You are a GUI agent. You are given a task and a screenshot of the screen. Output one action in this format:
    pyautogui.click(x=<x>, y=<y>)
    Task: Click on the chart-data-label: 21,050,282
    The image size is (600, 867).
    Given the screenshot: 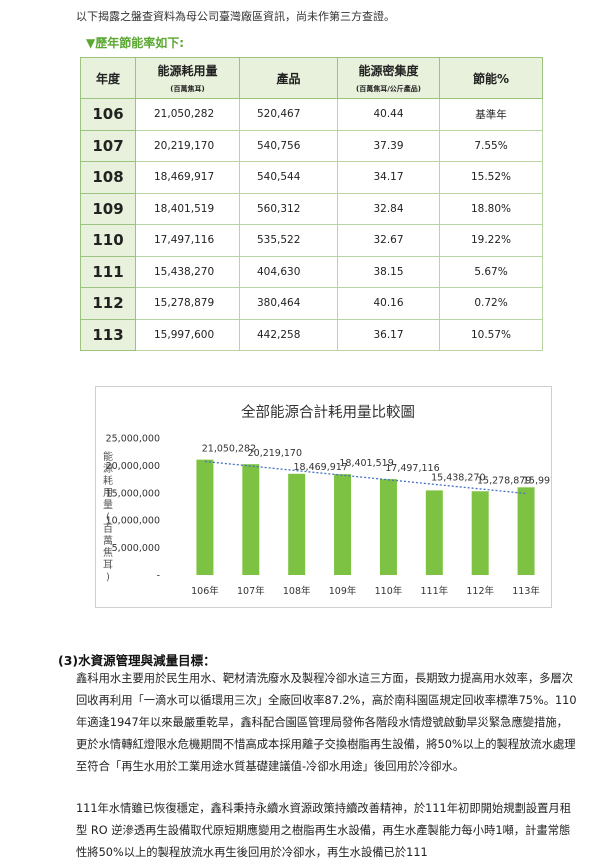 What is the action you would take?
    pyautogui.click(x=229, y=449)
    